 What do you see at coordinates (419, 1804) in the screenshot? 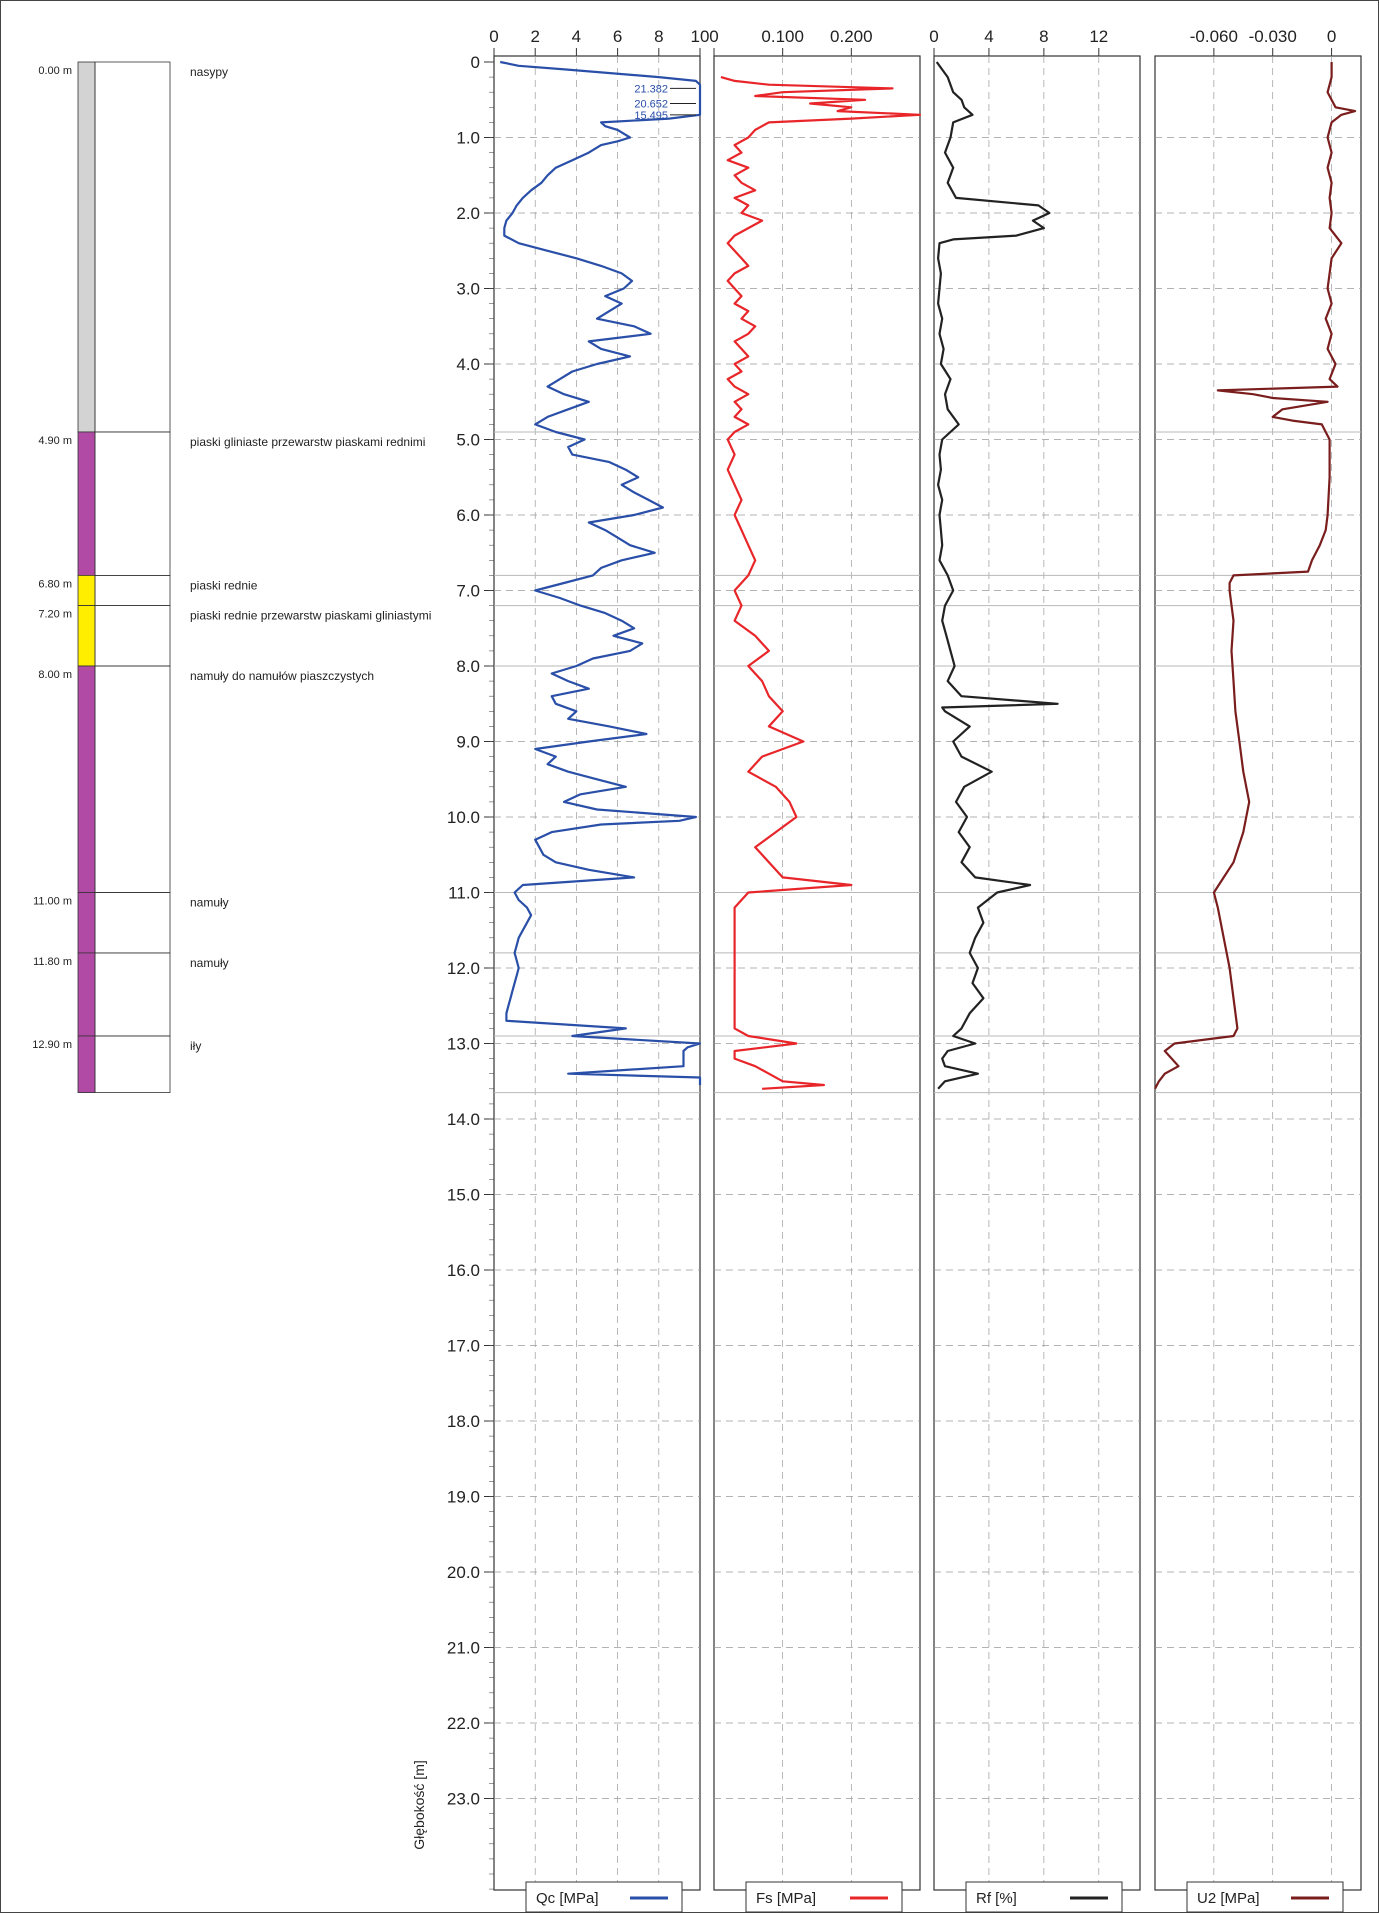
I see `depth-axis-label: Głębokość [m]` at bounding box center [419, 1804].